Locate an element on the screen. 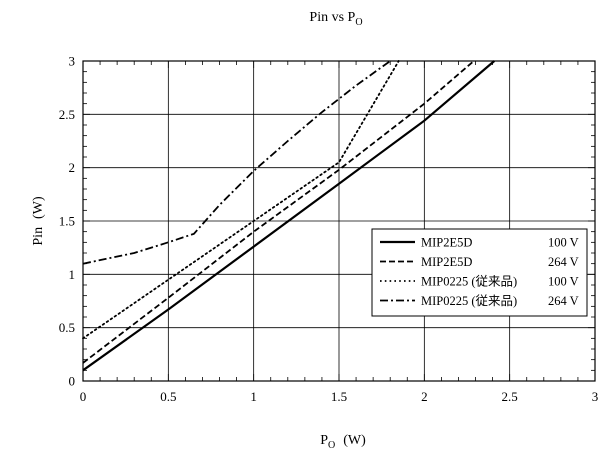 Image resolution: width=604 pixels, height=451 pixels. y-tick-label: 1 is located at coordinates (72, 274).